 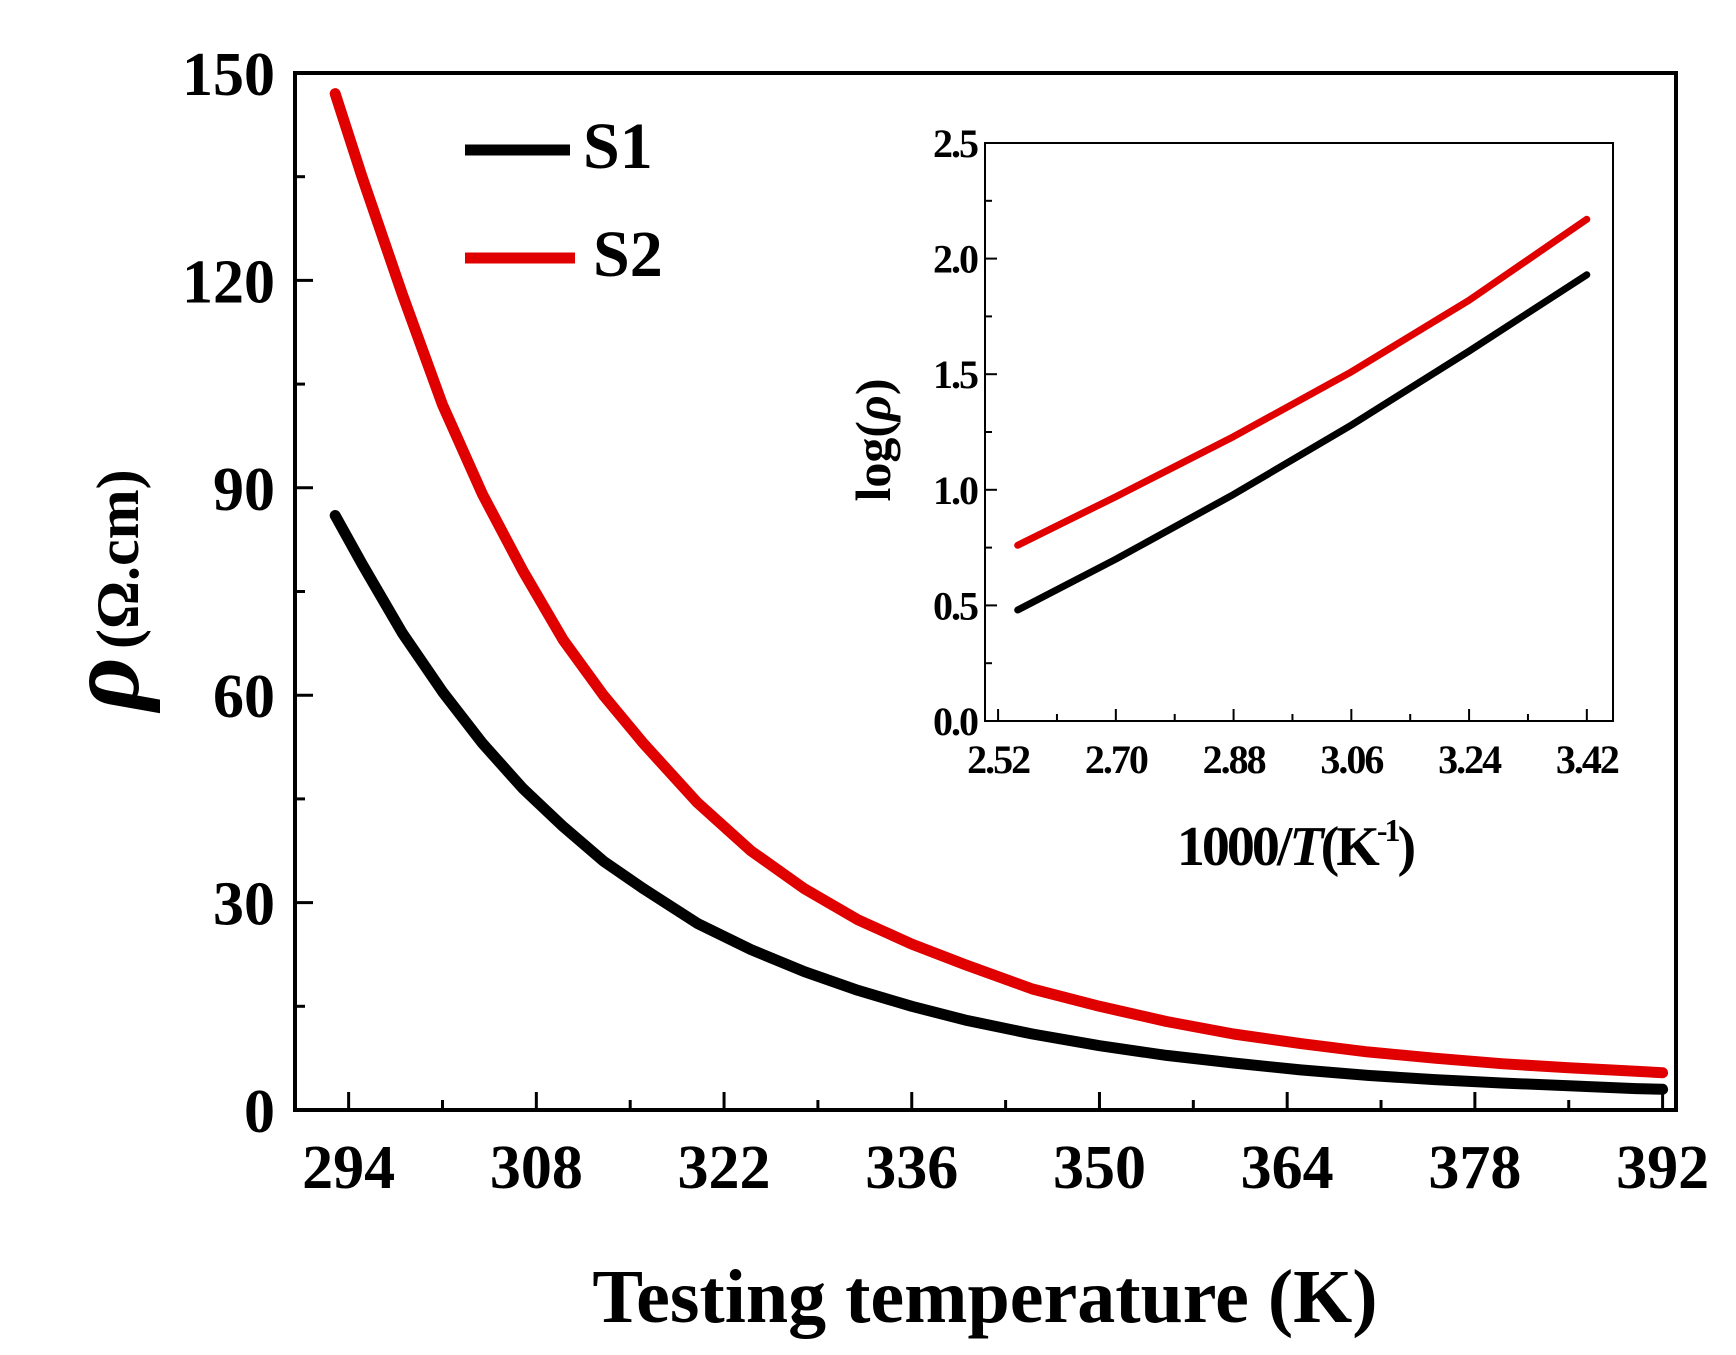 I want to click on legend-label-s2: S2, so click(x=628, y=254).